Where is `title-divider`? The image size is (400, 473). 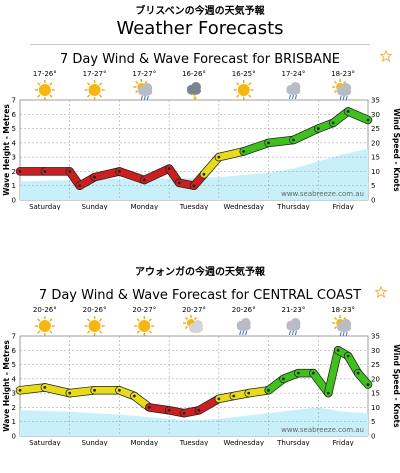
title-divider is located at coordinates (200, 44).